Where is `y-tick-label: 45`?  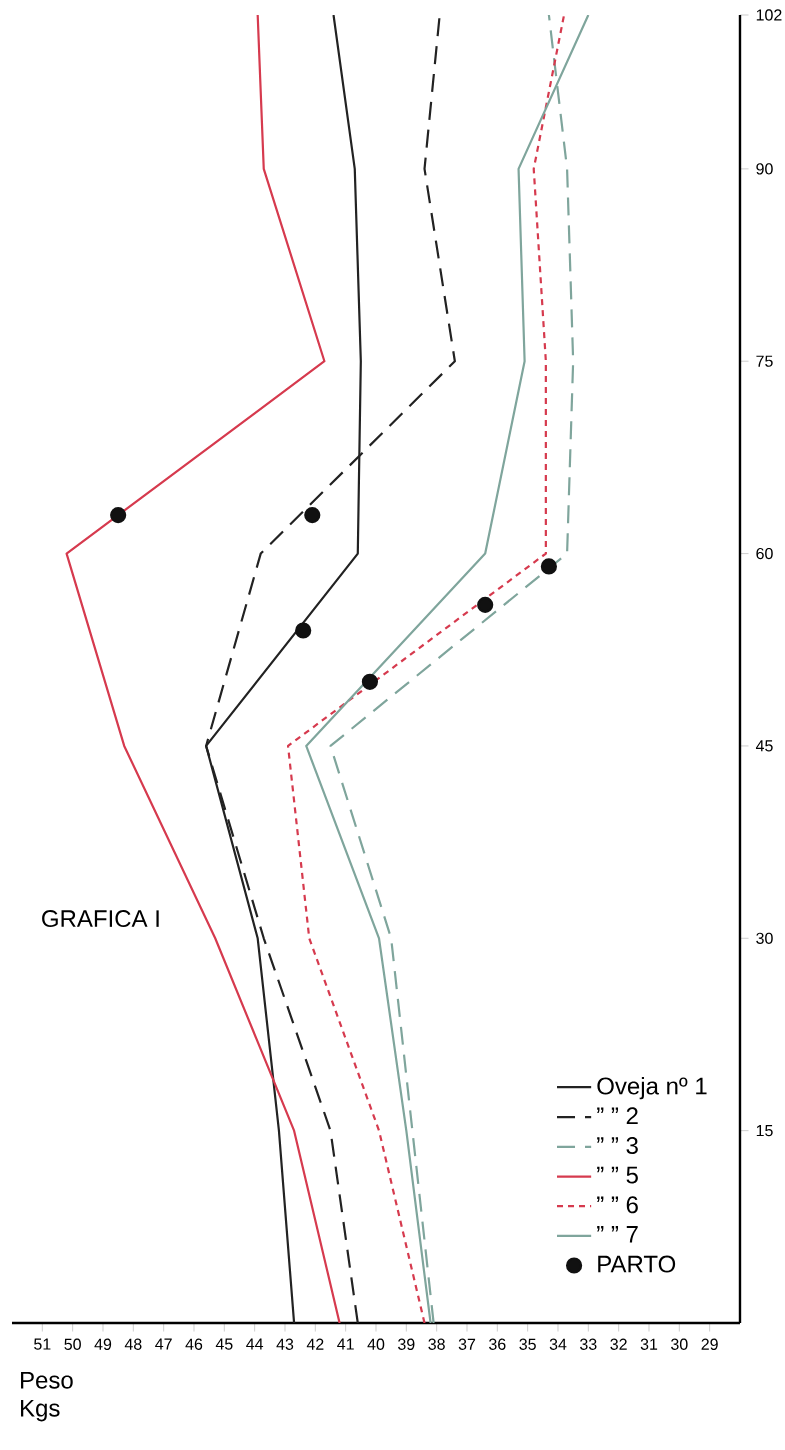
y-tick-label: 45 is located at coordinates (764, 746).